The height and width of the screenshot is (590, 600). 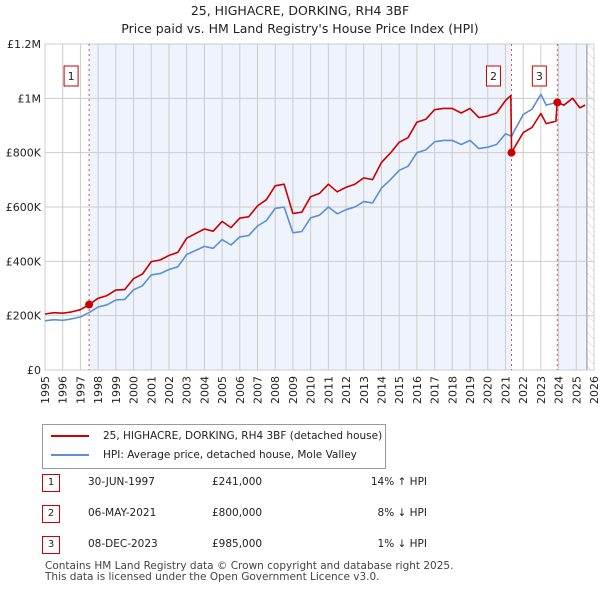 I want to click on x-tick-label: 1999, so click(x=116, y=390).